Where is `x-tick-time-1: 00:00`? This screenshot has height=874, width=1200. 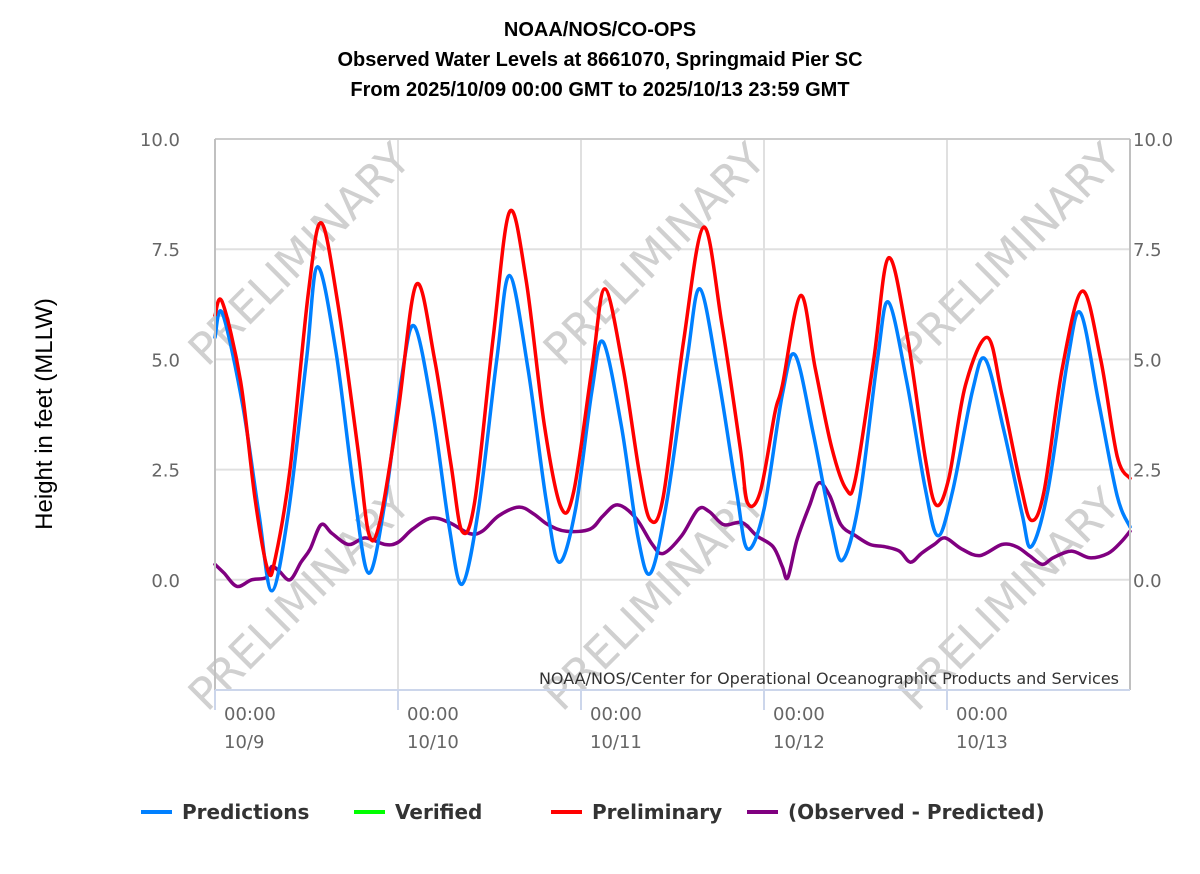 x-tick-time-1: 00:00 is located at coordinates (433, 714).